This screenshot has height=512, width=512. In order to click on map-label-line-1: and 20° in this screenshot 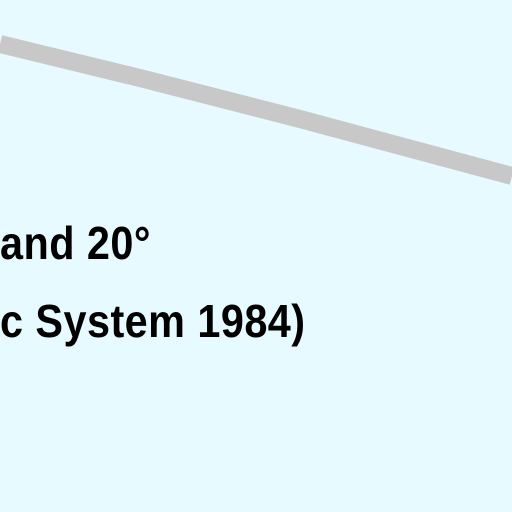, I will do `click(75, 243)`.